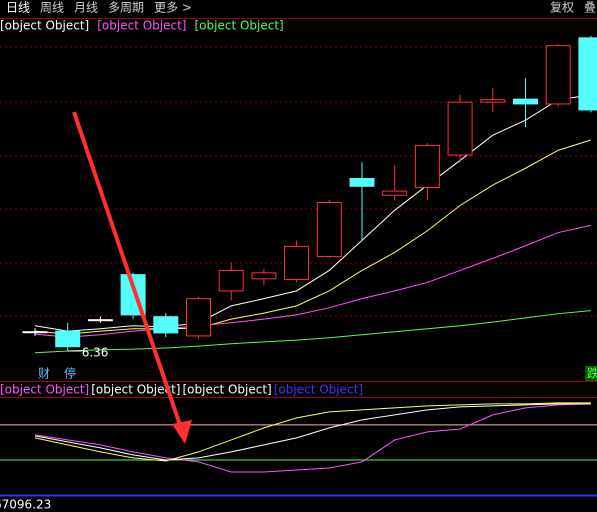 This screenshot has width=597, height=512. I want to click on low-label: 6.36, so click(95, 352).